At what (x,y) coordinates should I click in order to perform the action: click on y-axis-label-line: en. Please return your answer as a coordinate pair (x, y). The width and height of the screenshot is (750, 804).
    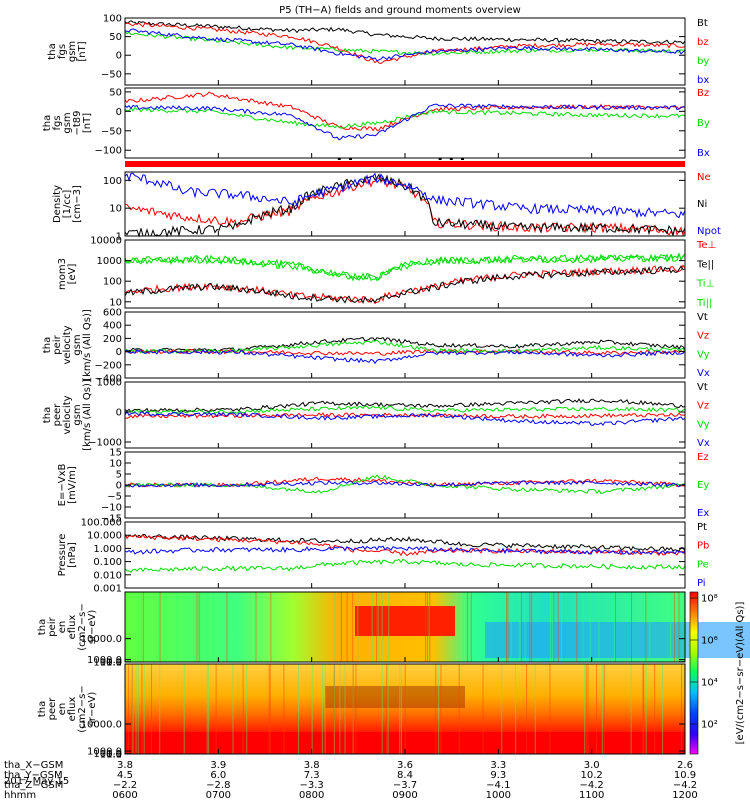
    Looking at the image, I should click on (62, 709).